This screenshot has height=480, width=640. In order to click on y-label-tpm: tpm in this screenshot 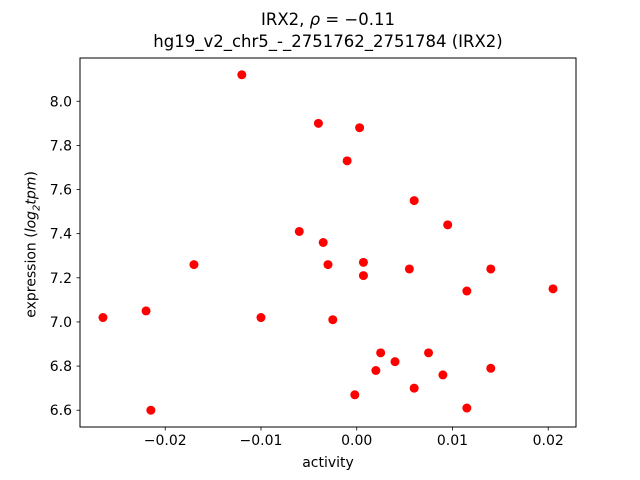, I will do `click(31, 190)`.